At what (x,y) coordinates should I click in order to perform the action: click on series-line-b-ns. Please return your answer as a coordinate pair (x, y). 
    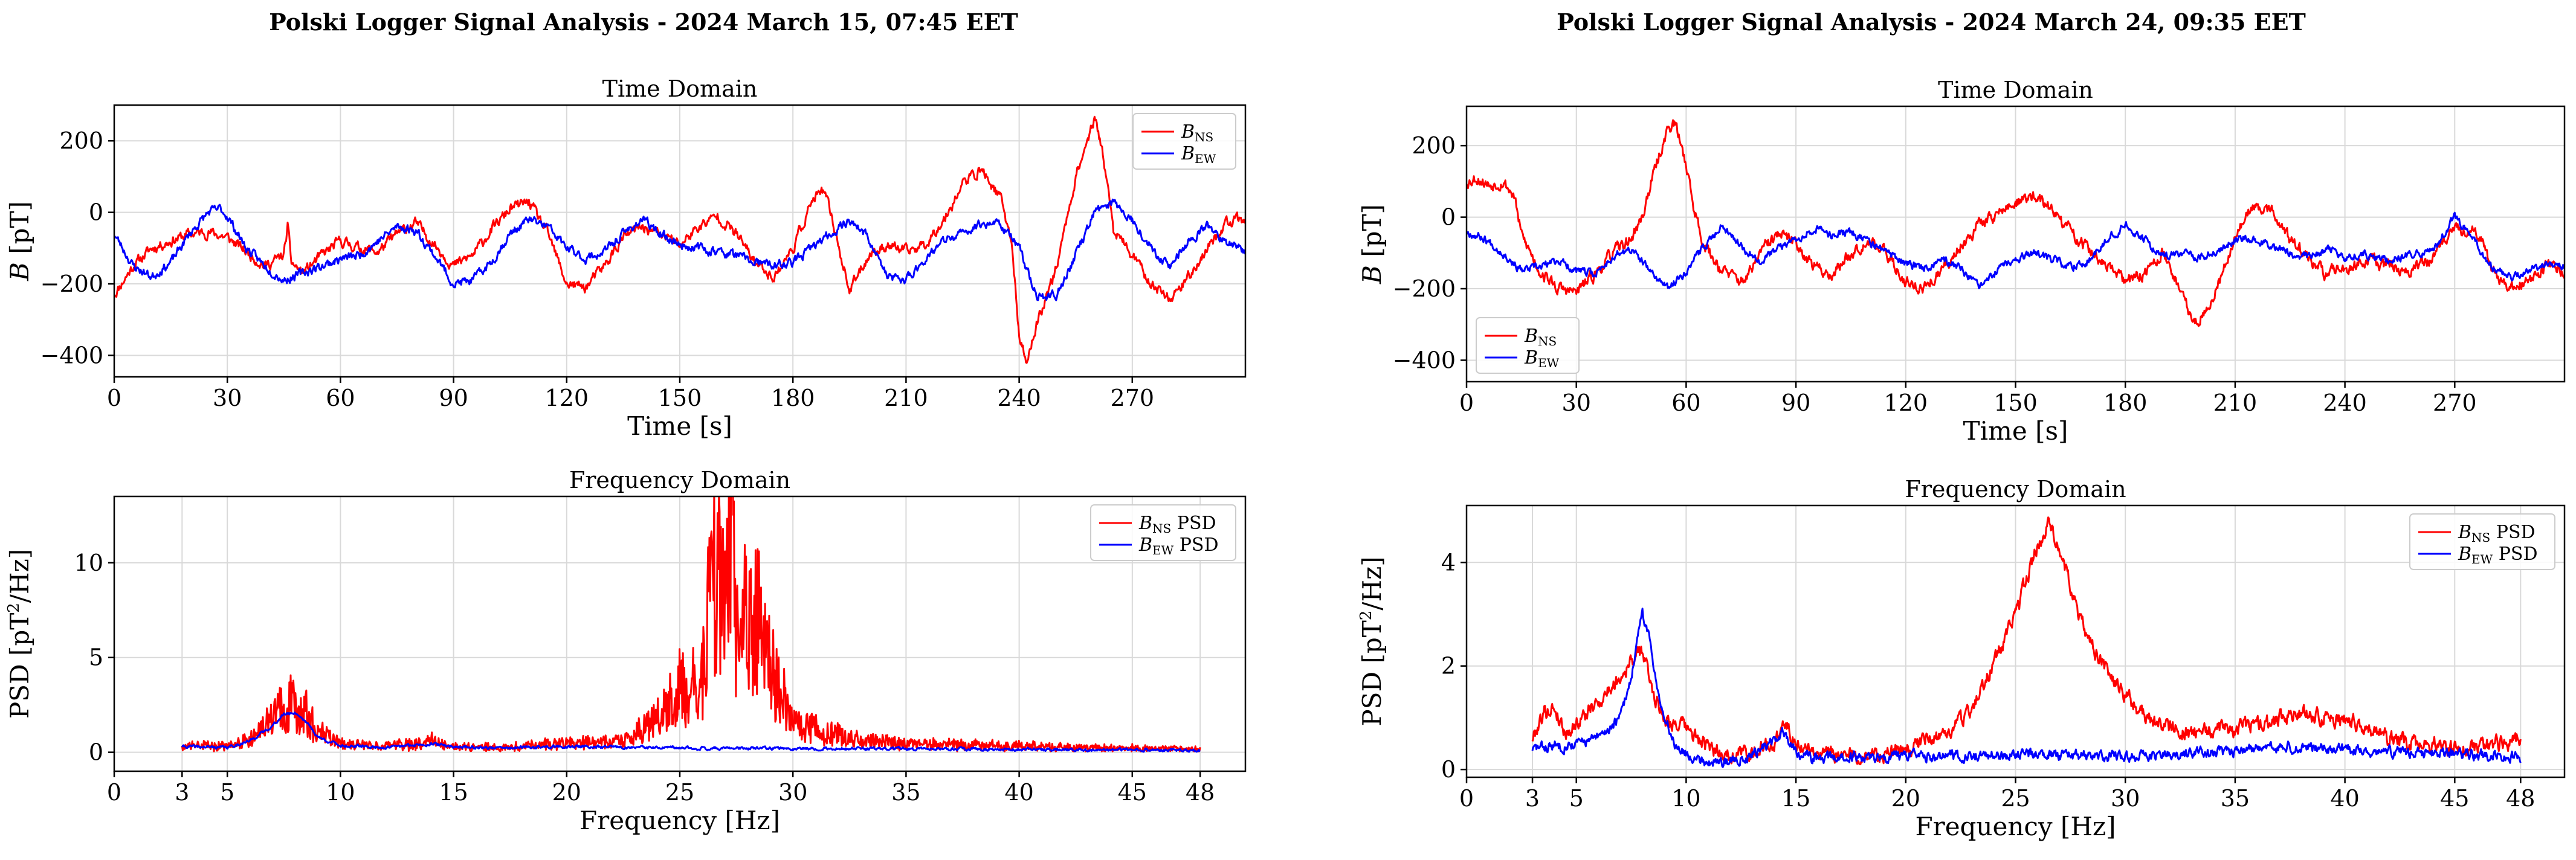
    Looking at the image, I should click on (2016, 223).